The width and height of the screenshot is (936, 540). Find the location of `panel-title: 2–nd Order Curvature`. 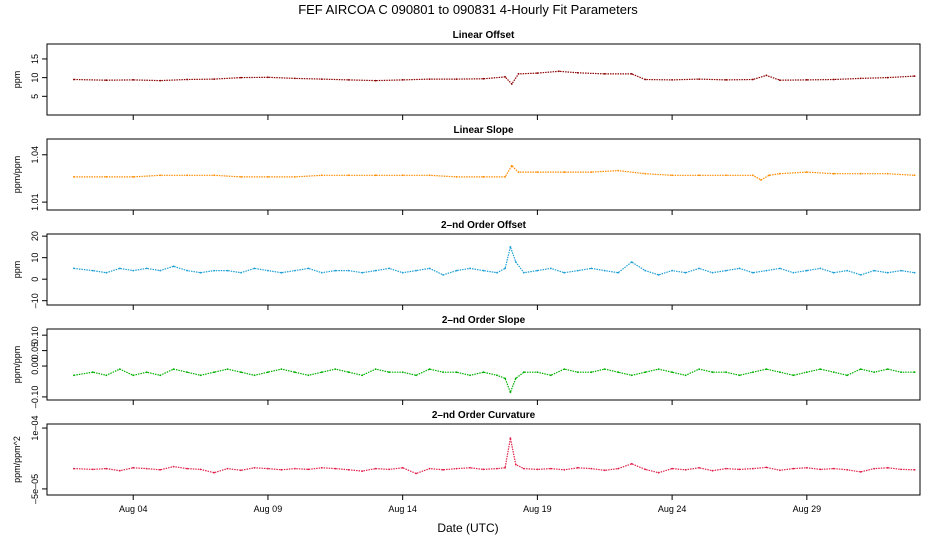

panel-title: 2–nd Order Curvature is located at coordinates (484, 415).